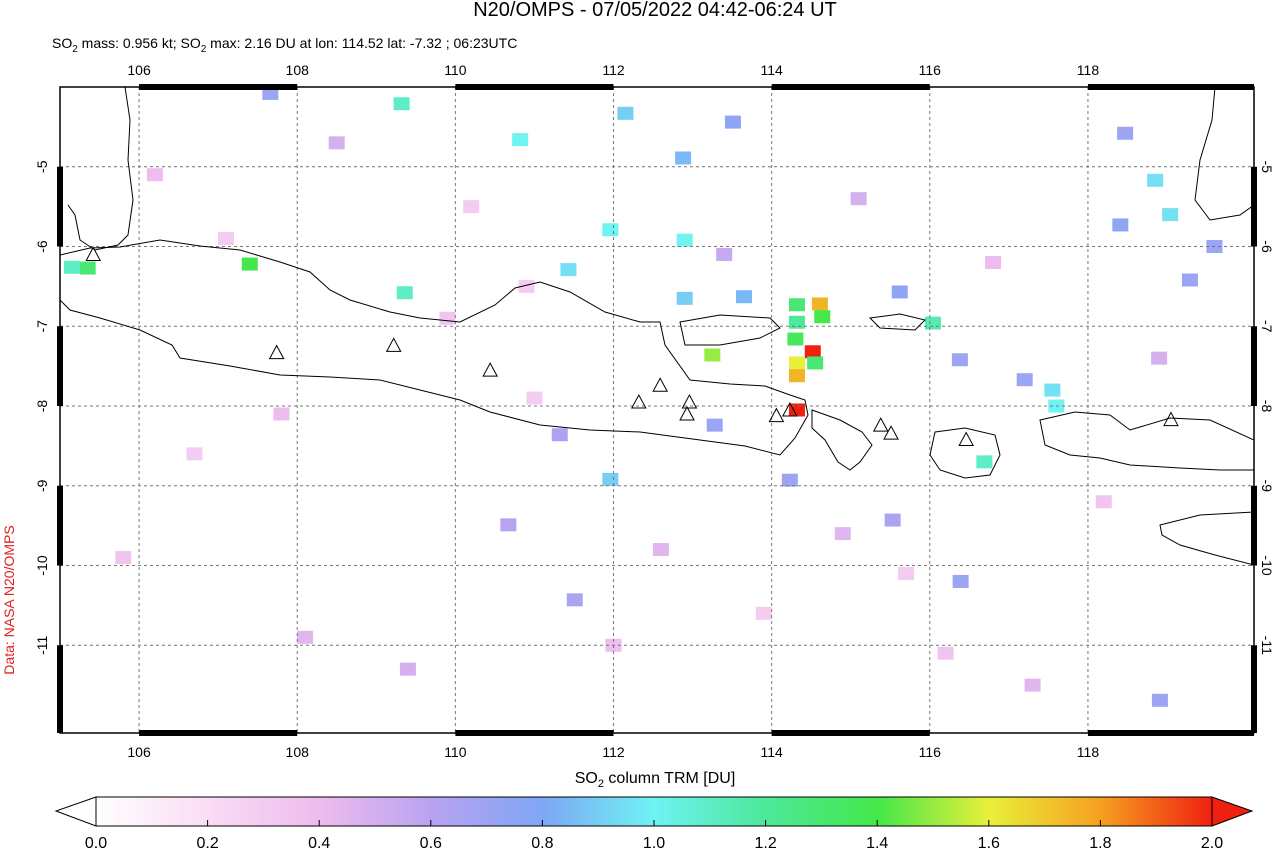 The height and width of the screenshot is (858, 1272). Describe the element at coordinates (771, 70) in the screenshot. I see `x-tick-label-top: 114` at that location.